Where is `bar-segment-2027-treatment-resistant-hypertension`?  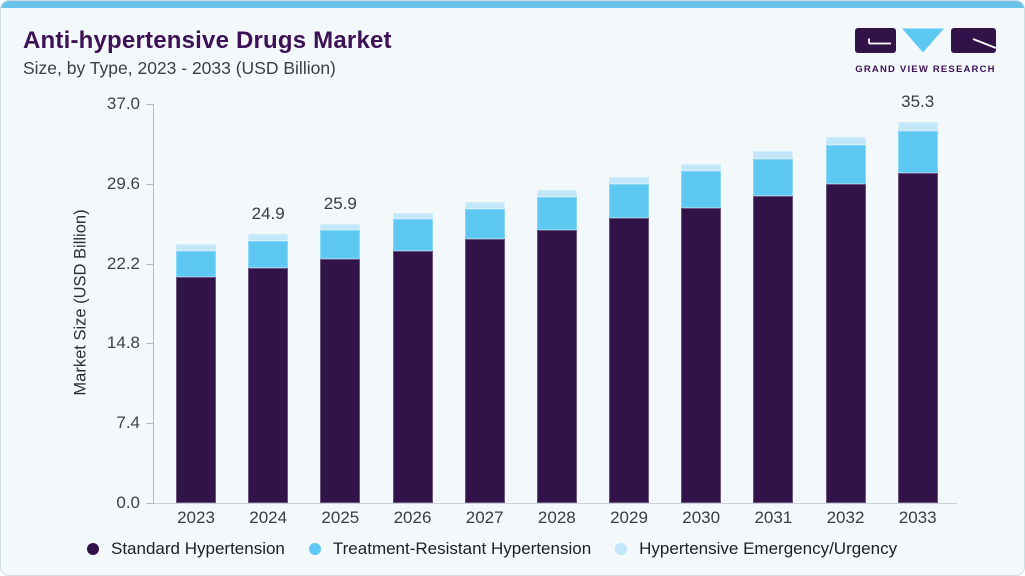 bar-segment-2027-treatment-resistant-hypertension is located at coordinates (484, 223).